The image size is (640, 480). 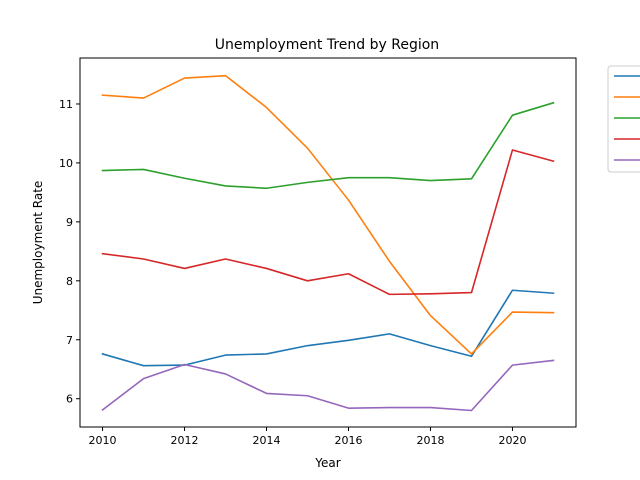 What do you see at coordinates (66, 104) in the screenshot?
I see `y-tick-label: 11` at bounding box center [66, 104].